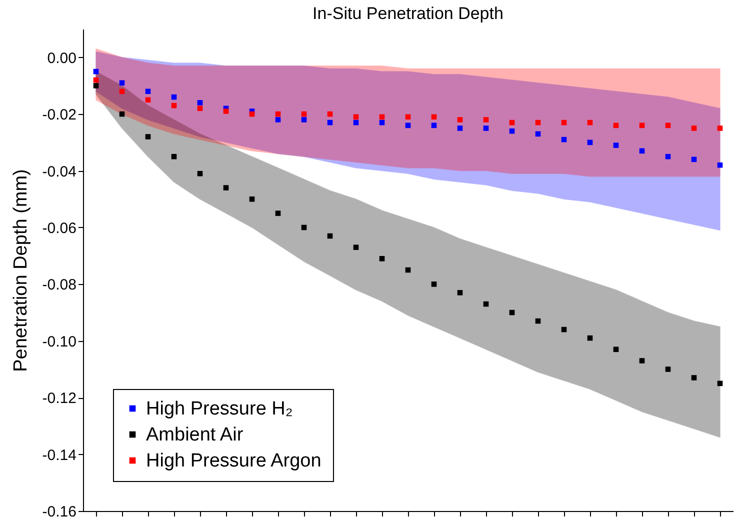 The image size is (738, 524). Describe the element at coordinates (234, 461) in the screenshot. I see `legend-label: High Pressure Argon` at that location.